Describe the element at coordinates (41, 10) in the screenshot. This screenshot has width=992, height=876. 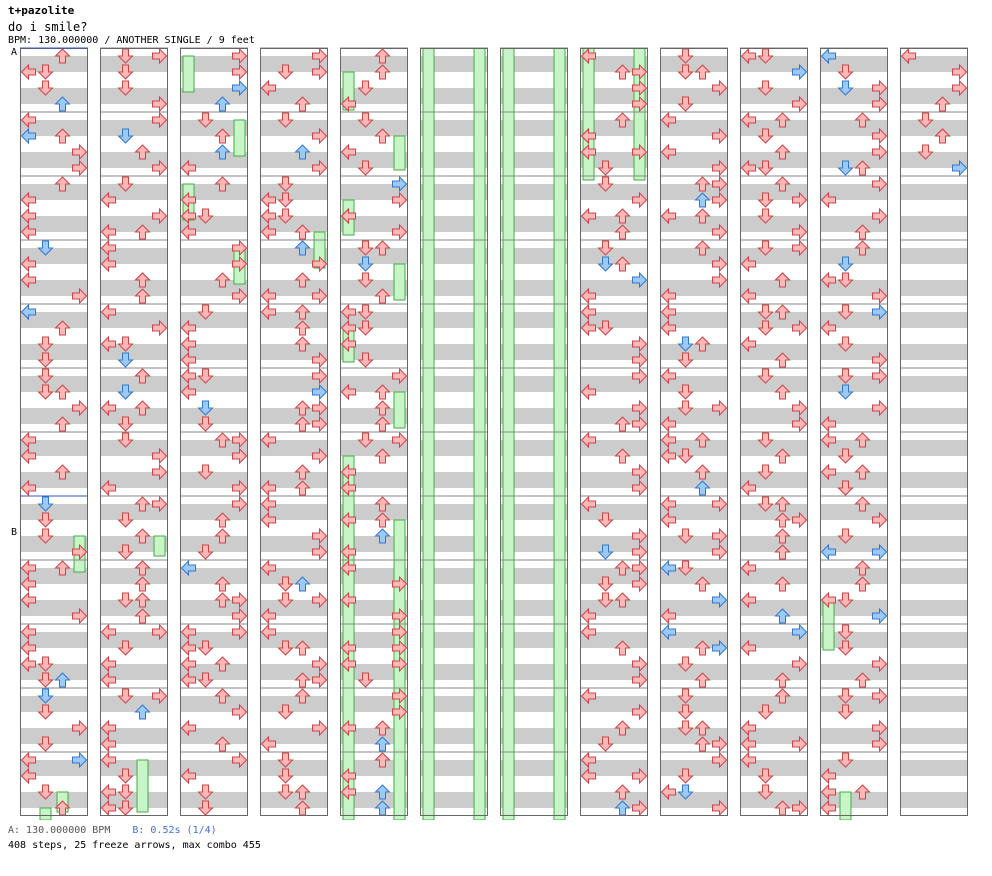
I see `artist-name: t+pazolite` at that location.